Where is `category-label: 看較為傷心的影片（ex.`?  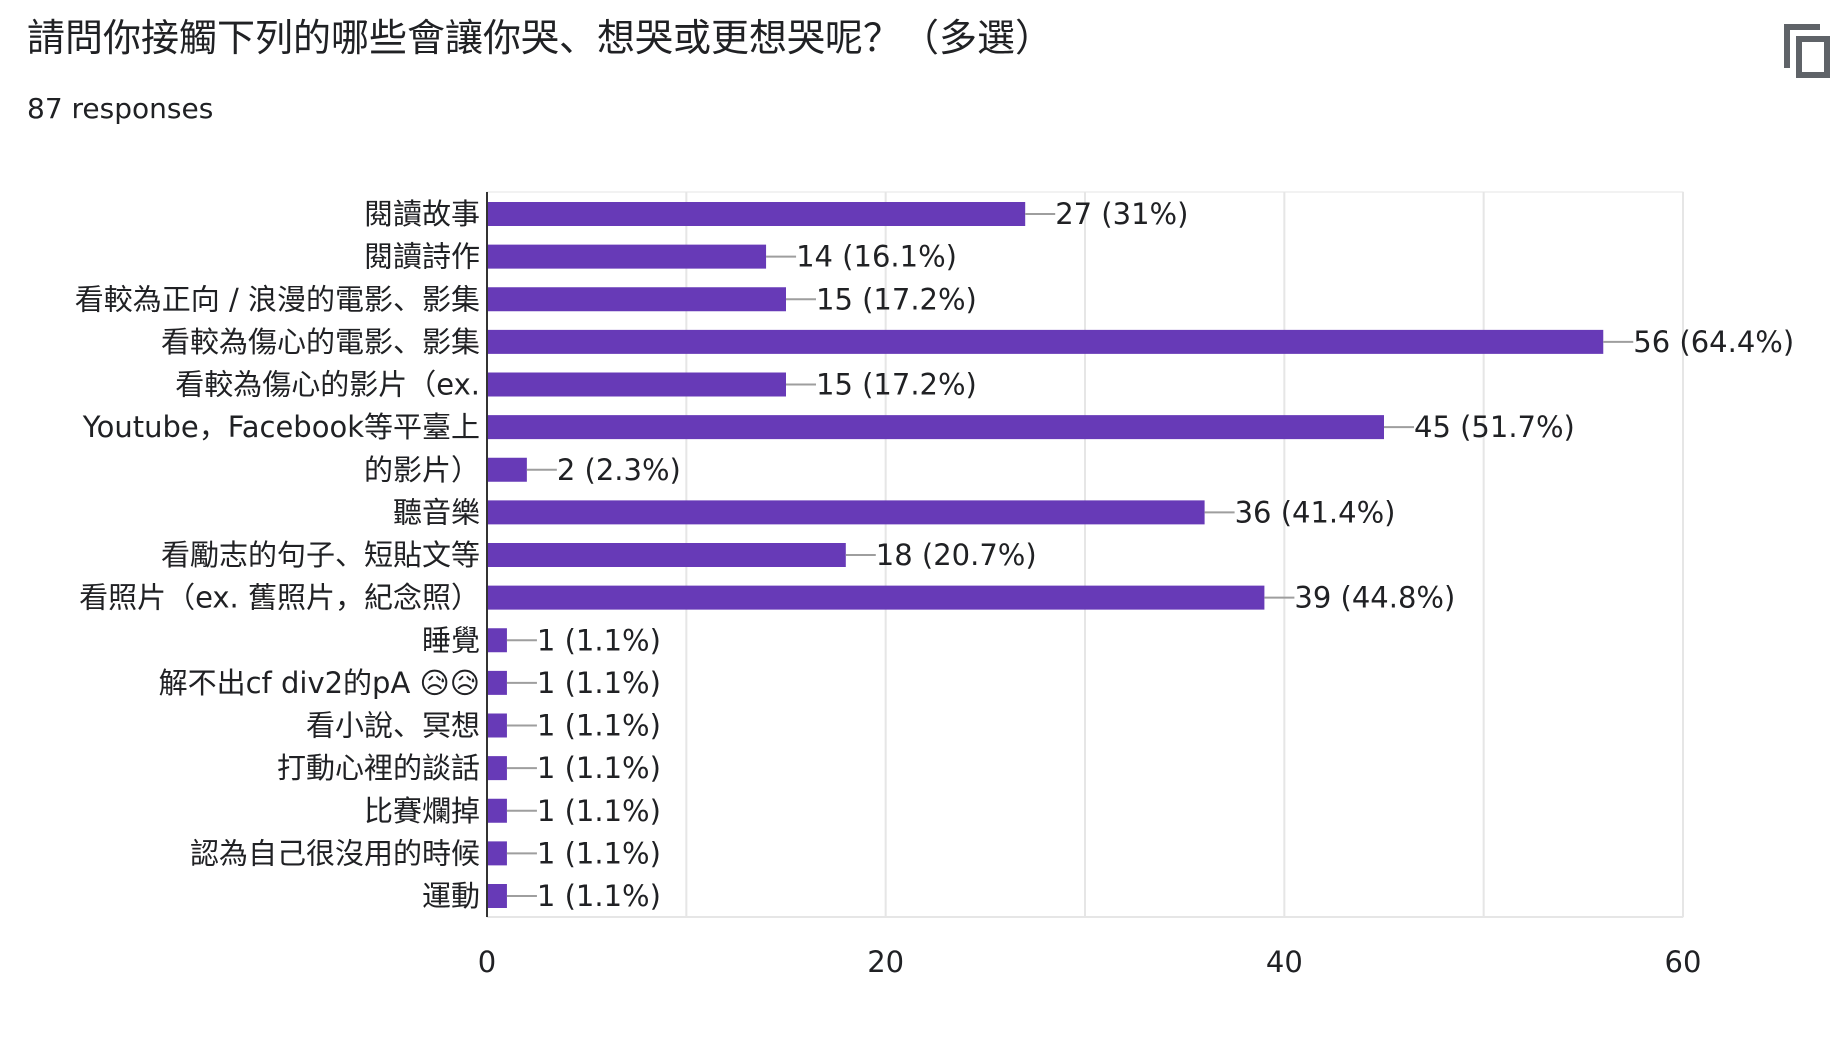
category-label: 看較為傷心的影片（ex. is located at coordinates (327, 385).